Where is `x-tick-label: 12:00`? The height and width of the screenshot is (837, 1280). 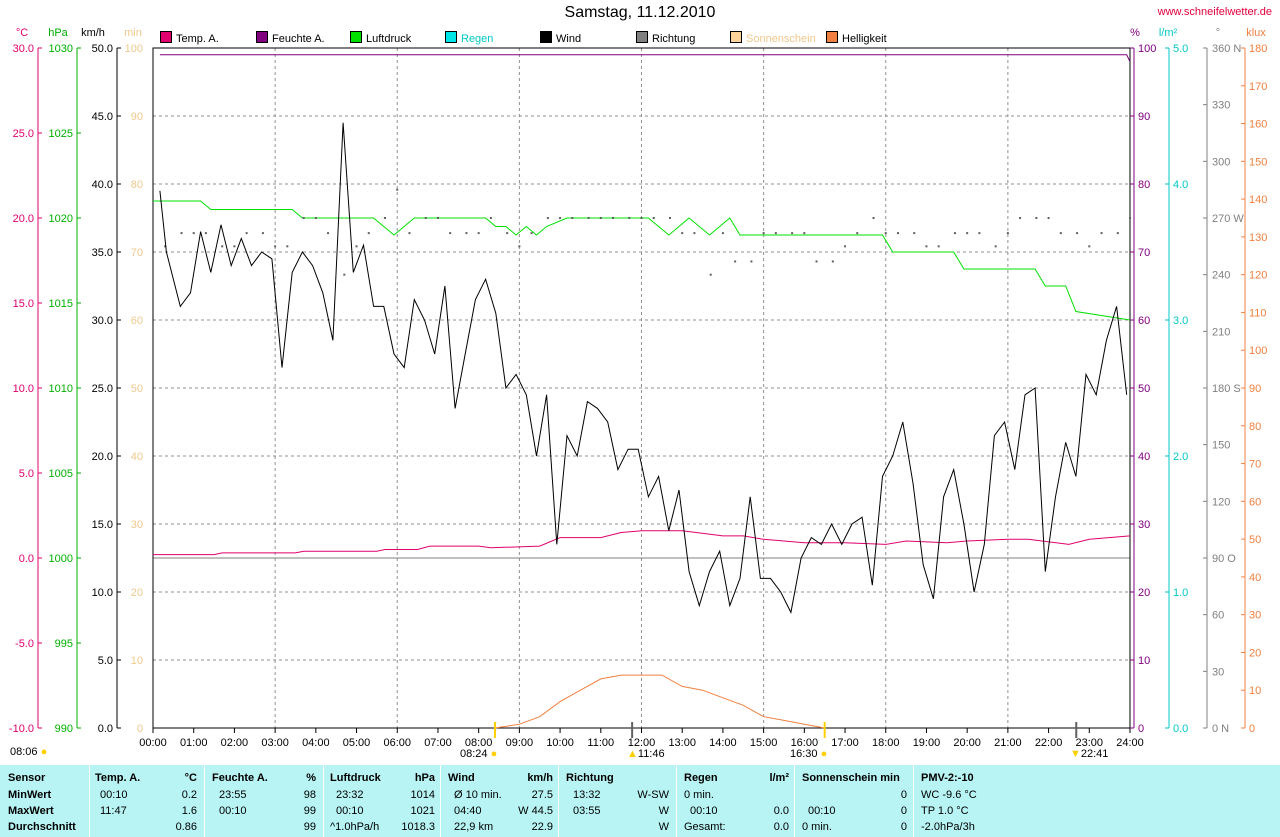 x-tick-label: 12:00 is located at coordinates (642, 743).